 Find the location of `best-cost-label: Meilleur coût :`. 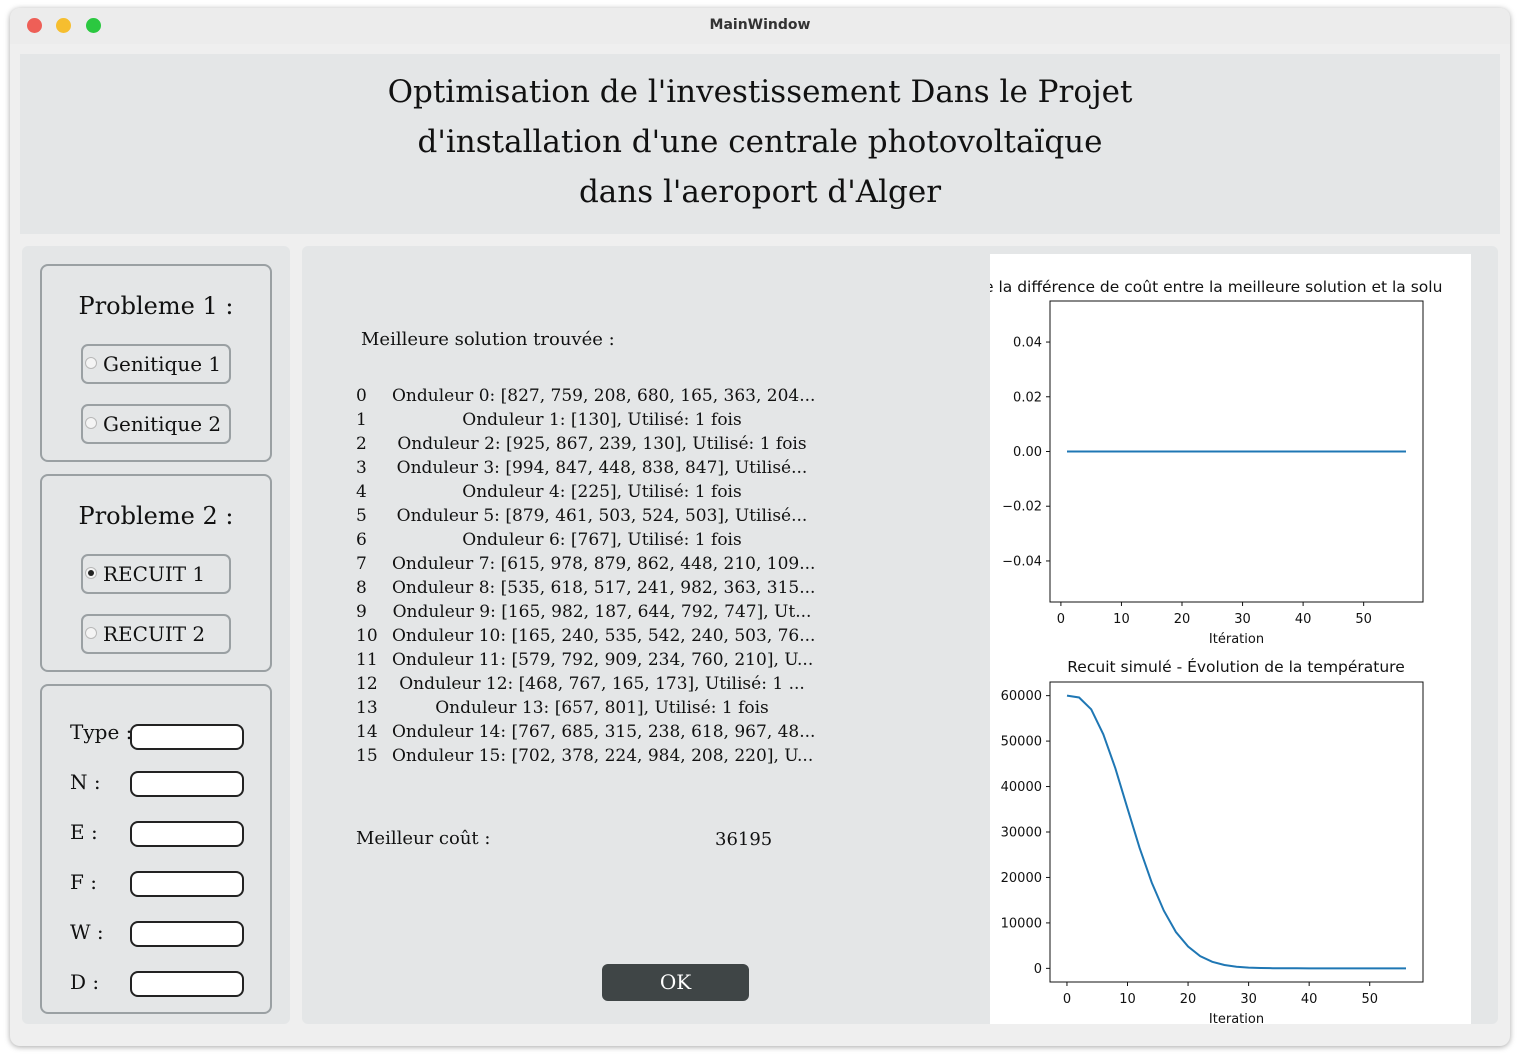

best-cost-label: Meilleur coût : is located at coordinates (423, 838).